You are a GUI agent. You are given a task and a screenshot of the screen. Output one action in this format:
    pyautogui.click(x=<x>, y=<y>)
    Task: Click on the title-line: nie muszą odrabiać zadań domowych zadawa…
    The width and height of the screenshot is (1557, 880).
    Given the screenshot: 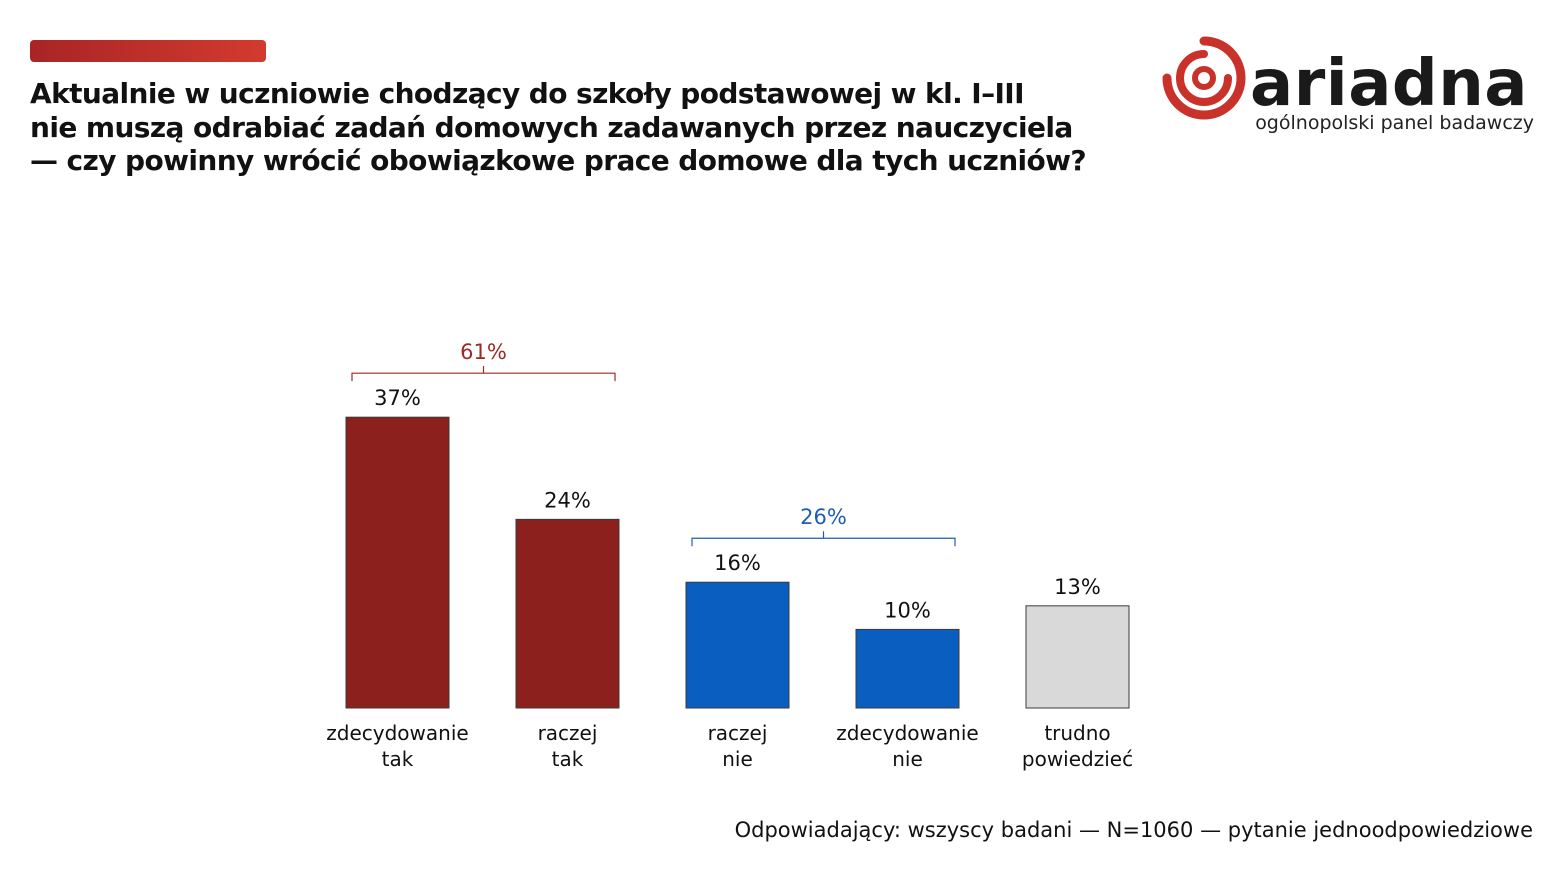 What is the action you would take?
    pyautogui.click(x=551, y=127)
    